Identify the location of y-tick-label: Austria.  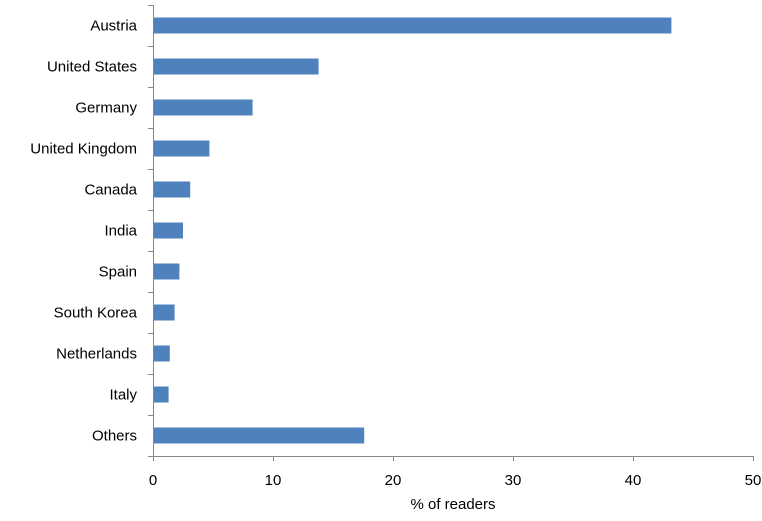
(113, 26).